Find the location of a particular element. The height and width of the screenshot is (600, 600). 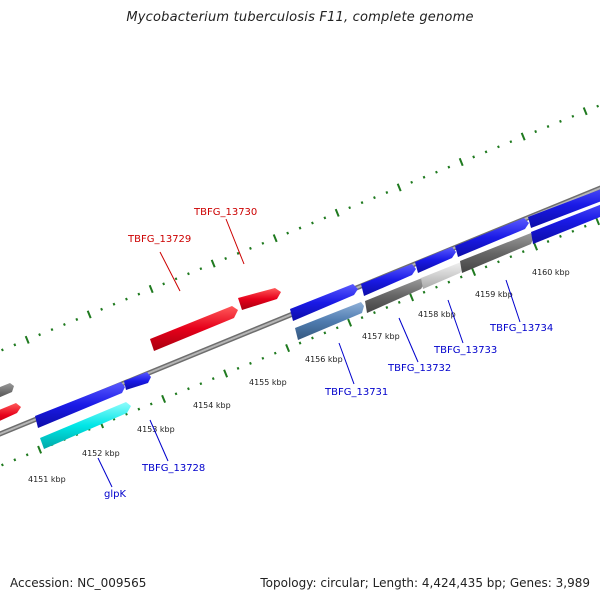

gene-label: TBFG_13730 is located at coordinates (225, 212).